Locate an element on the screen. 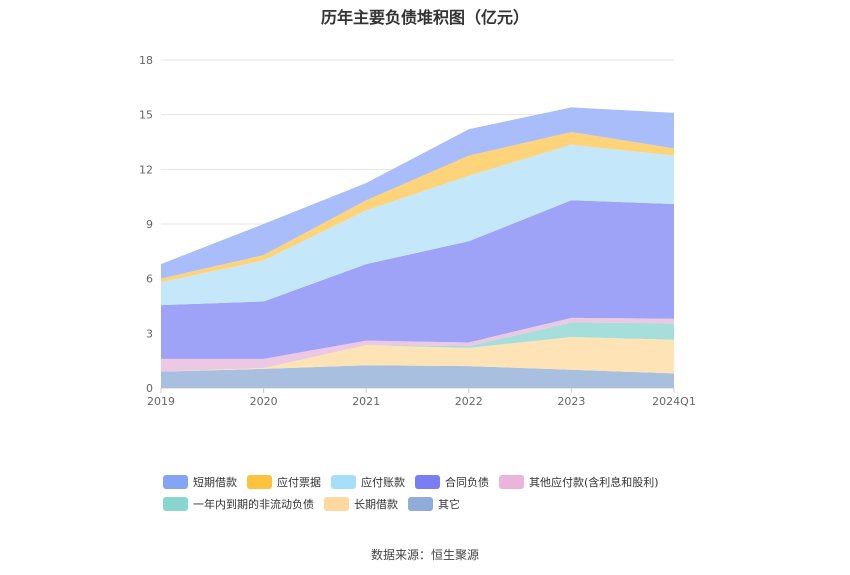 The image size is (850, 575). legend-item: 应付票据 is located at coordinates (284, 482).